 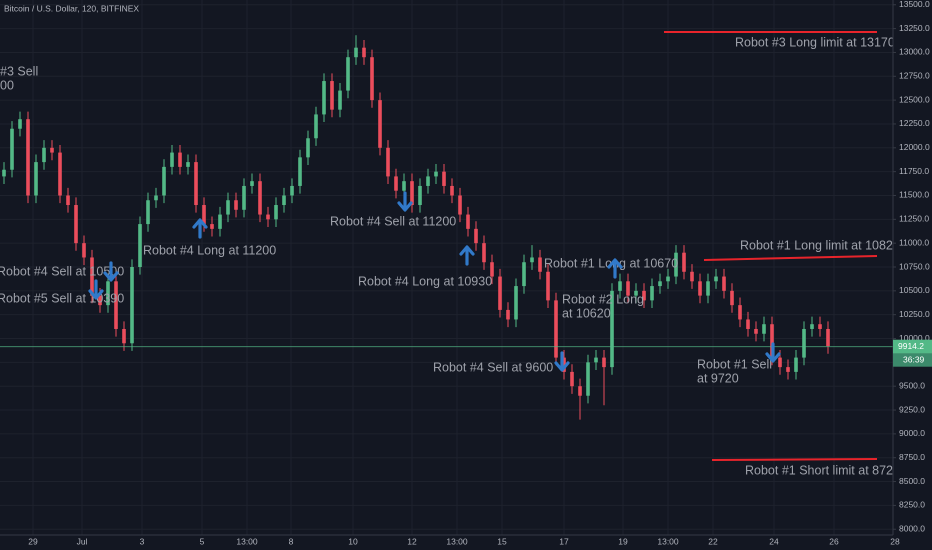 I want to click on y-tick-label: 13000.0, so click(x=914, y=52).